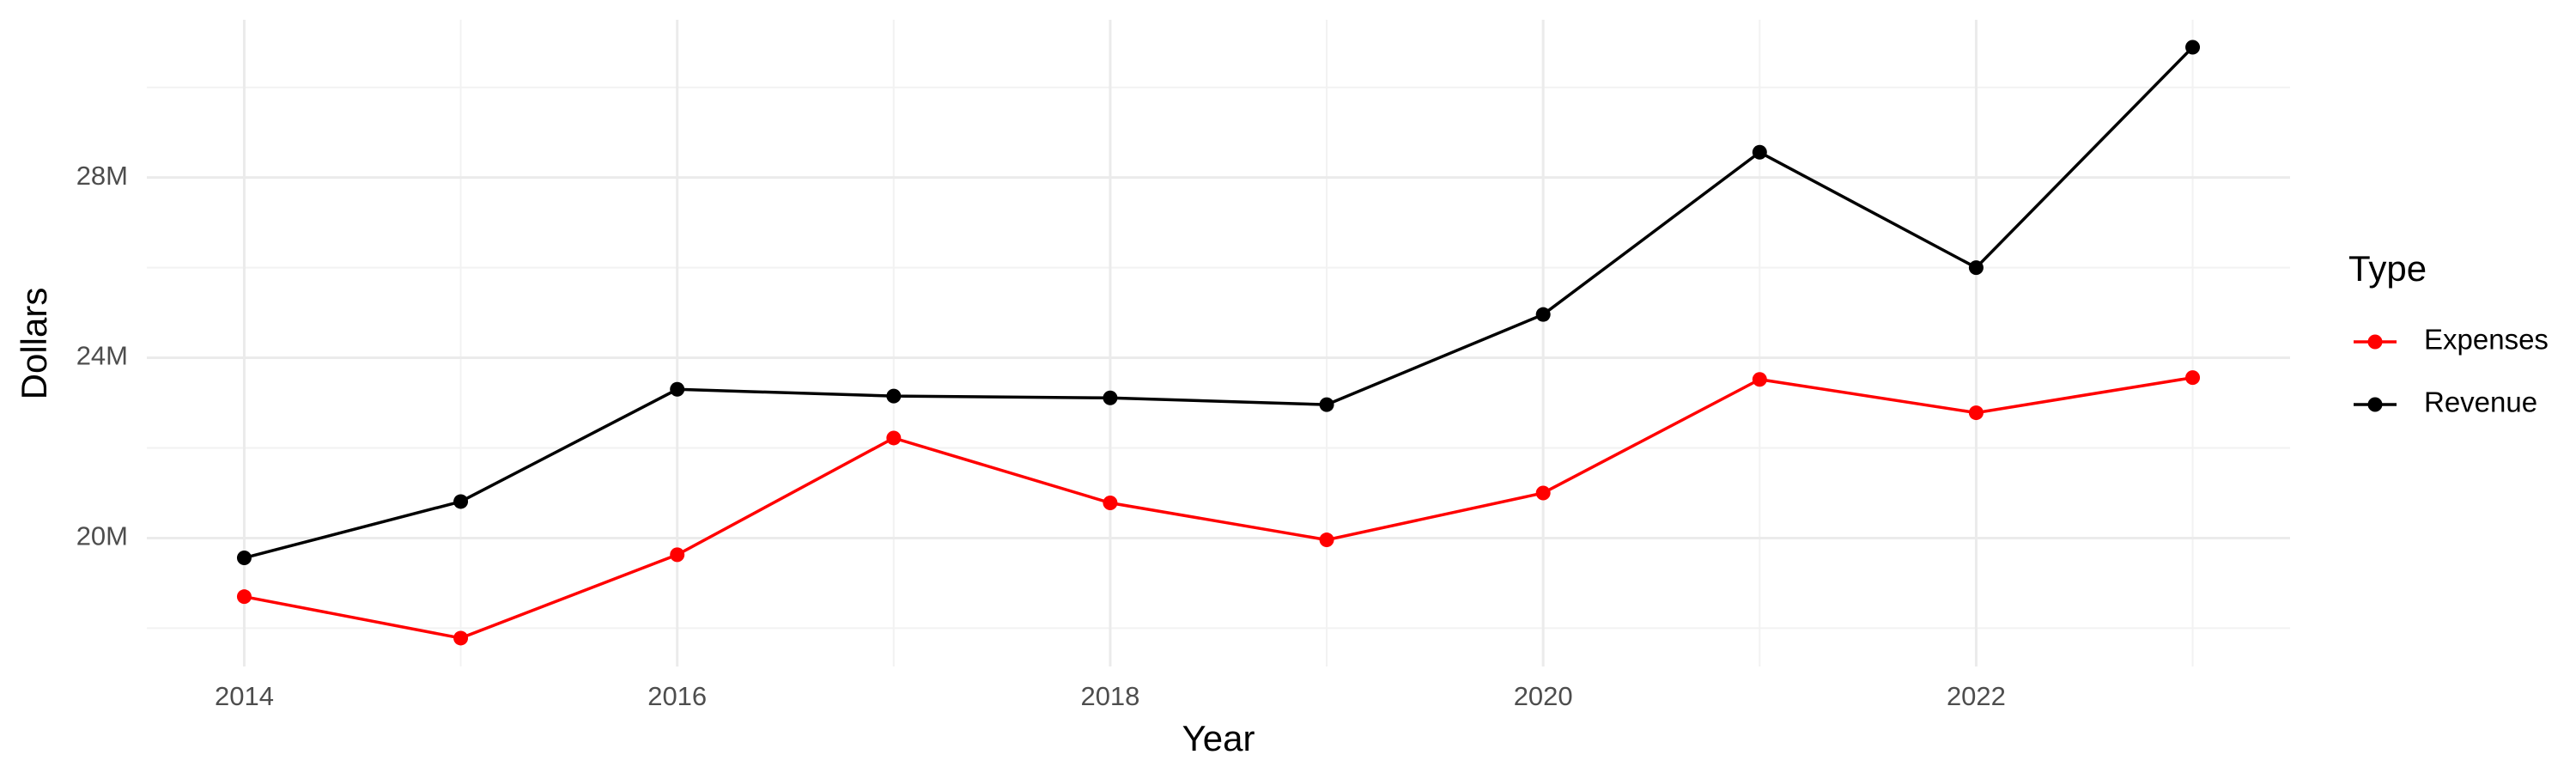 This screenshot has width=2576, height=773. Describe the element at coordinates (1109, 696) in the screenshot. I see `x-tick-label: 2018` at that location.